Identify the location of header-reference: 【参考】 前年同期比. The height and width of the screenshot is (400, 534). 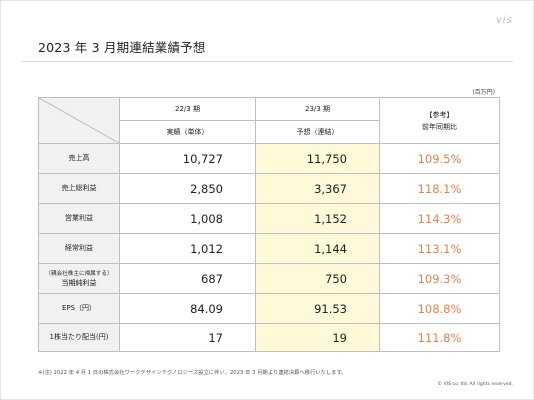
(439, 120).